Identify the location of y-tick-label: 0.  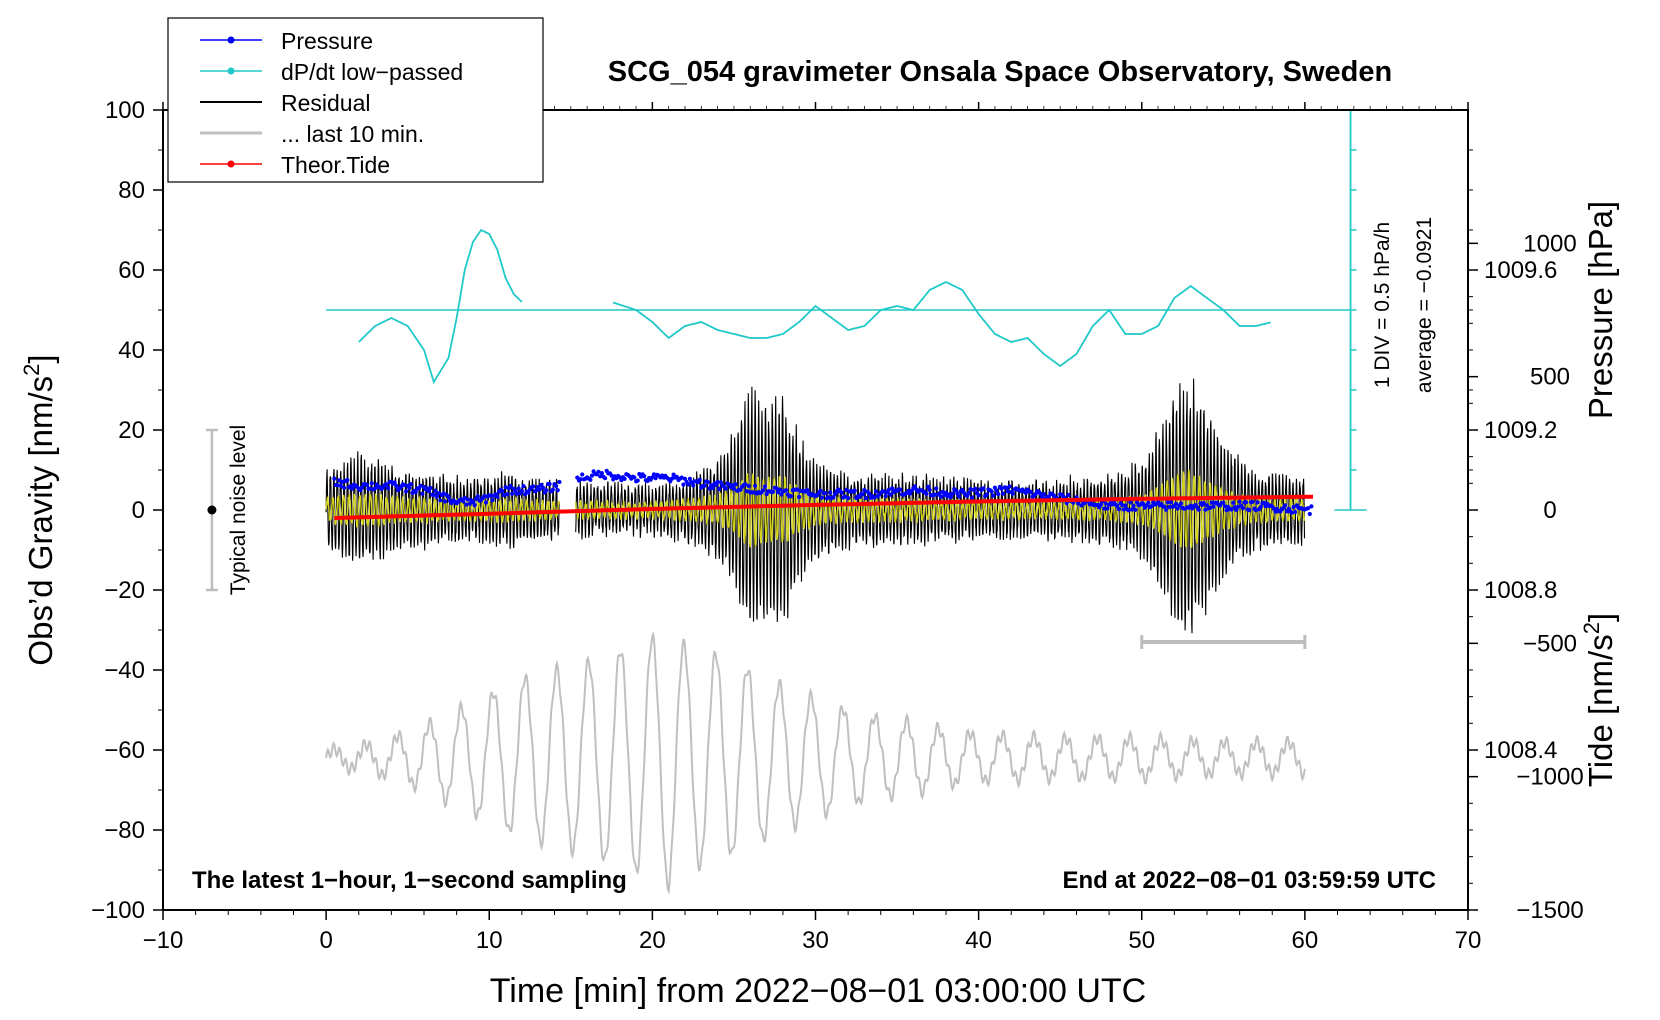
(138, 510).